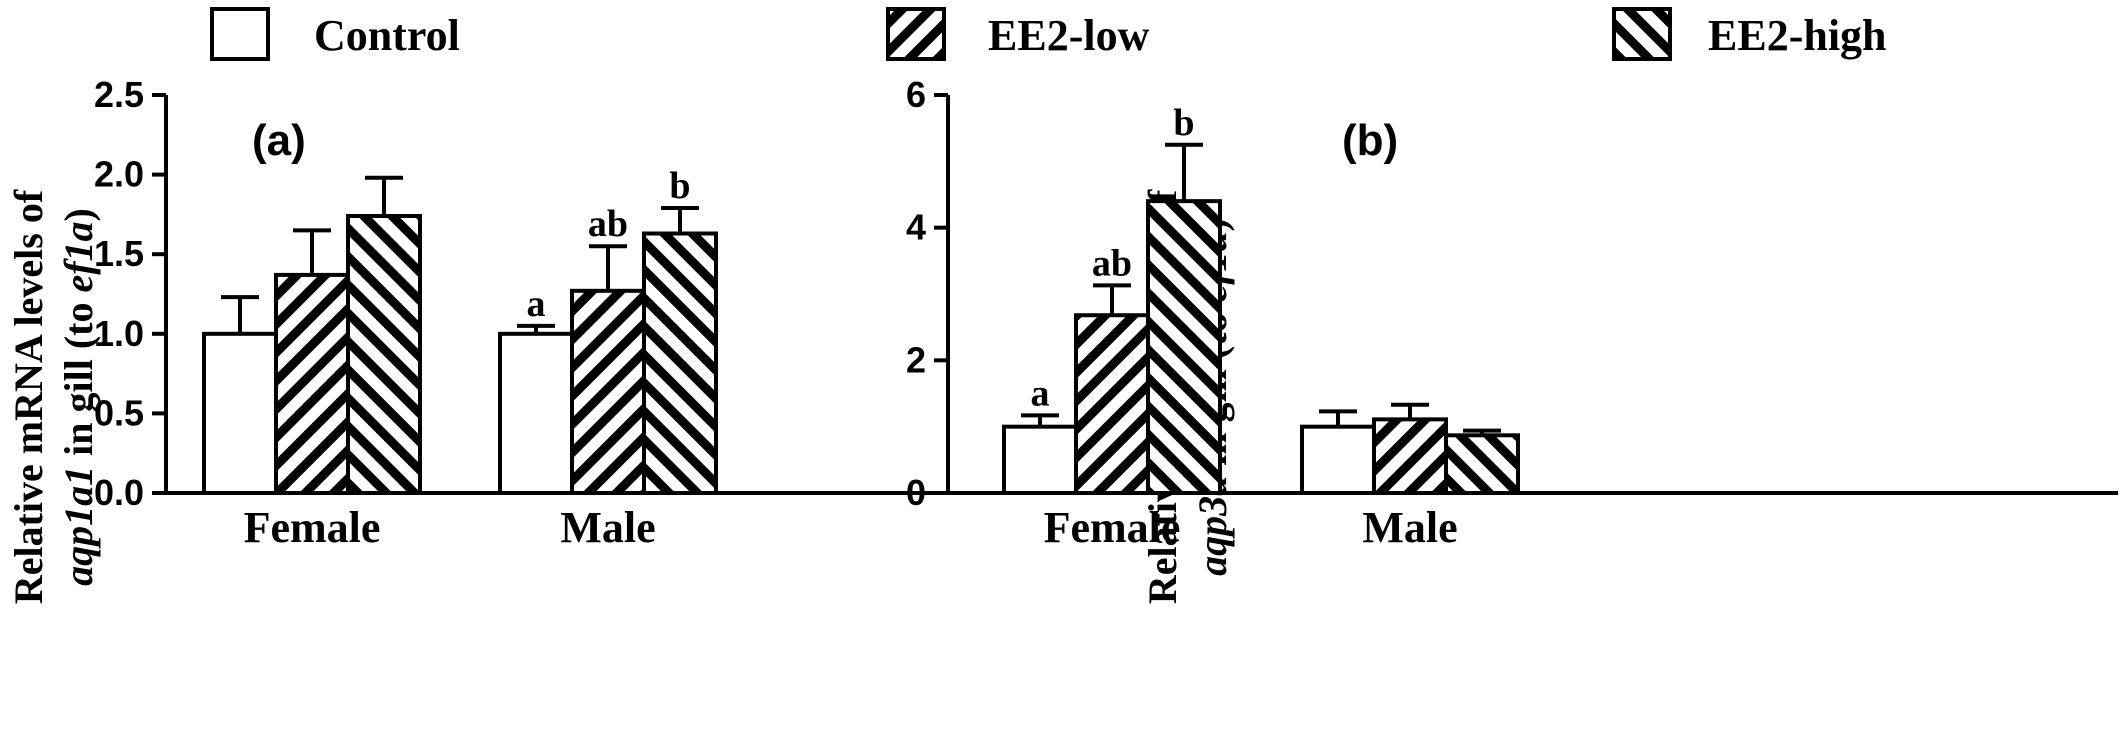  What do you see at coordinates (119, 94) in the screenshot?
I see `y-tick-label-a: 2.5` at bounding box center [119, 94].